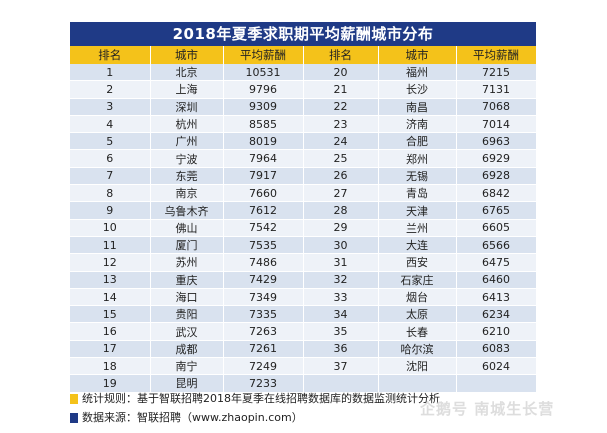 The image size is (607, 433). Describe the element at coordinates (417, 349) in the screenshot. I see `city-cell: 哈尔滨` at that location.